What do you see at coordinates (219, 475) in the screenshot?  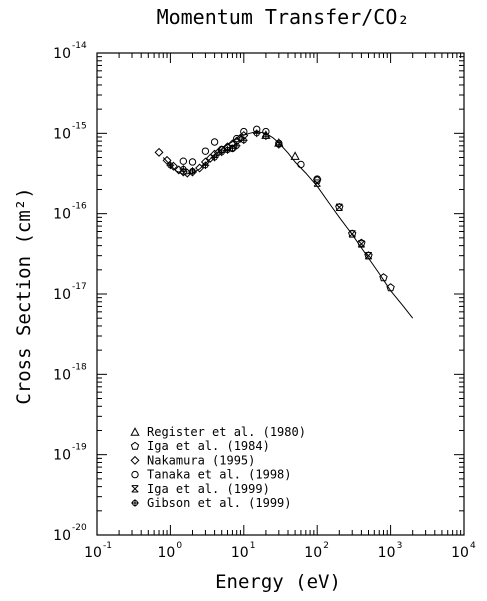 I see `legend-label: Tanaka et al. (1998)` at bounding box center [219, 475].